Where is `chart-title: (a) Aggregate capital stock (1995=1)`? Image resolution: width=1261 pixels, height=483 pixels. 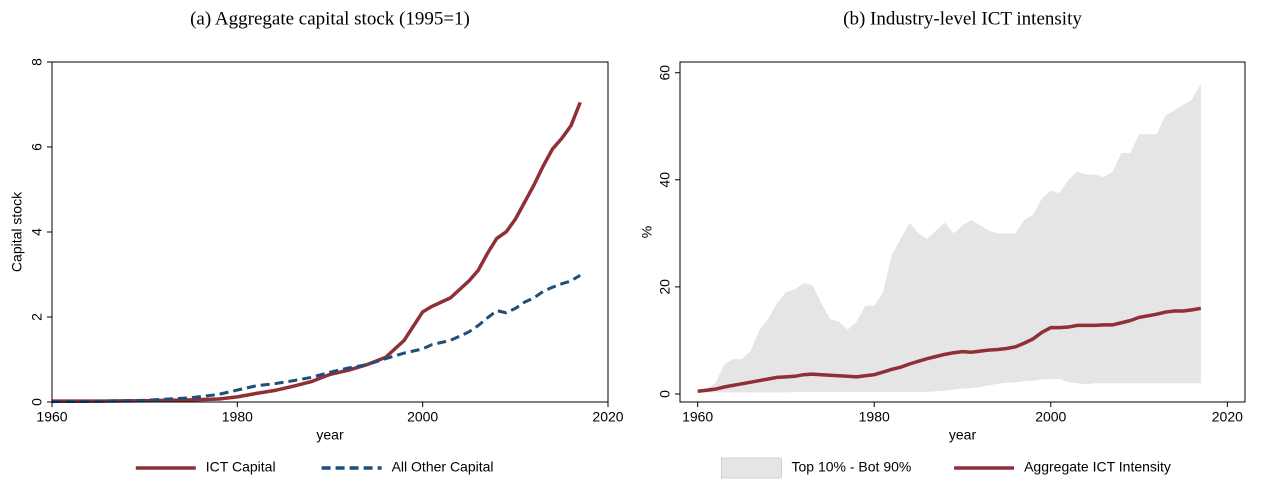 chart-title: (a) Aggregate capital stock (1995=1) is located at coordinates (330, 18).